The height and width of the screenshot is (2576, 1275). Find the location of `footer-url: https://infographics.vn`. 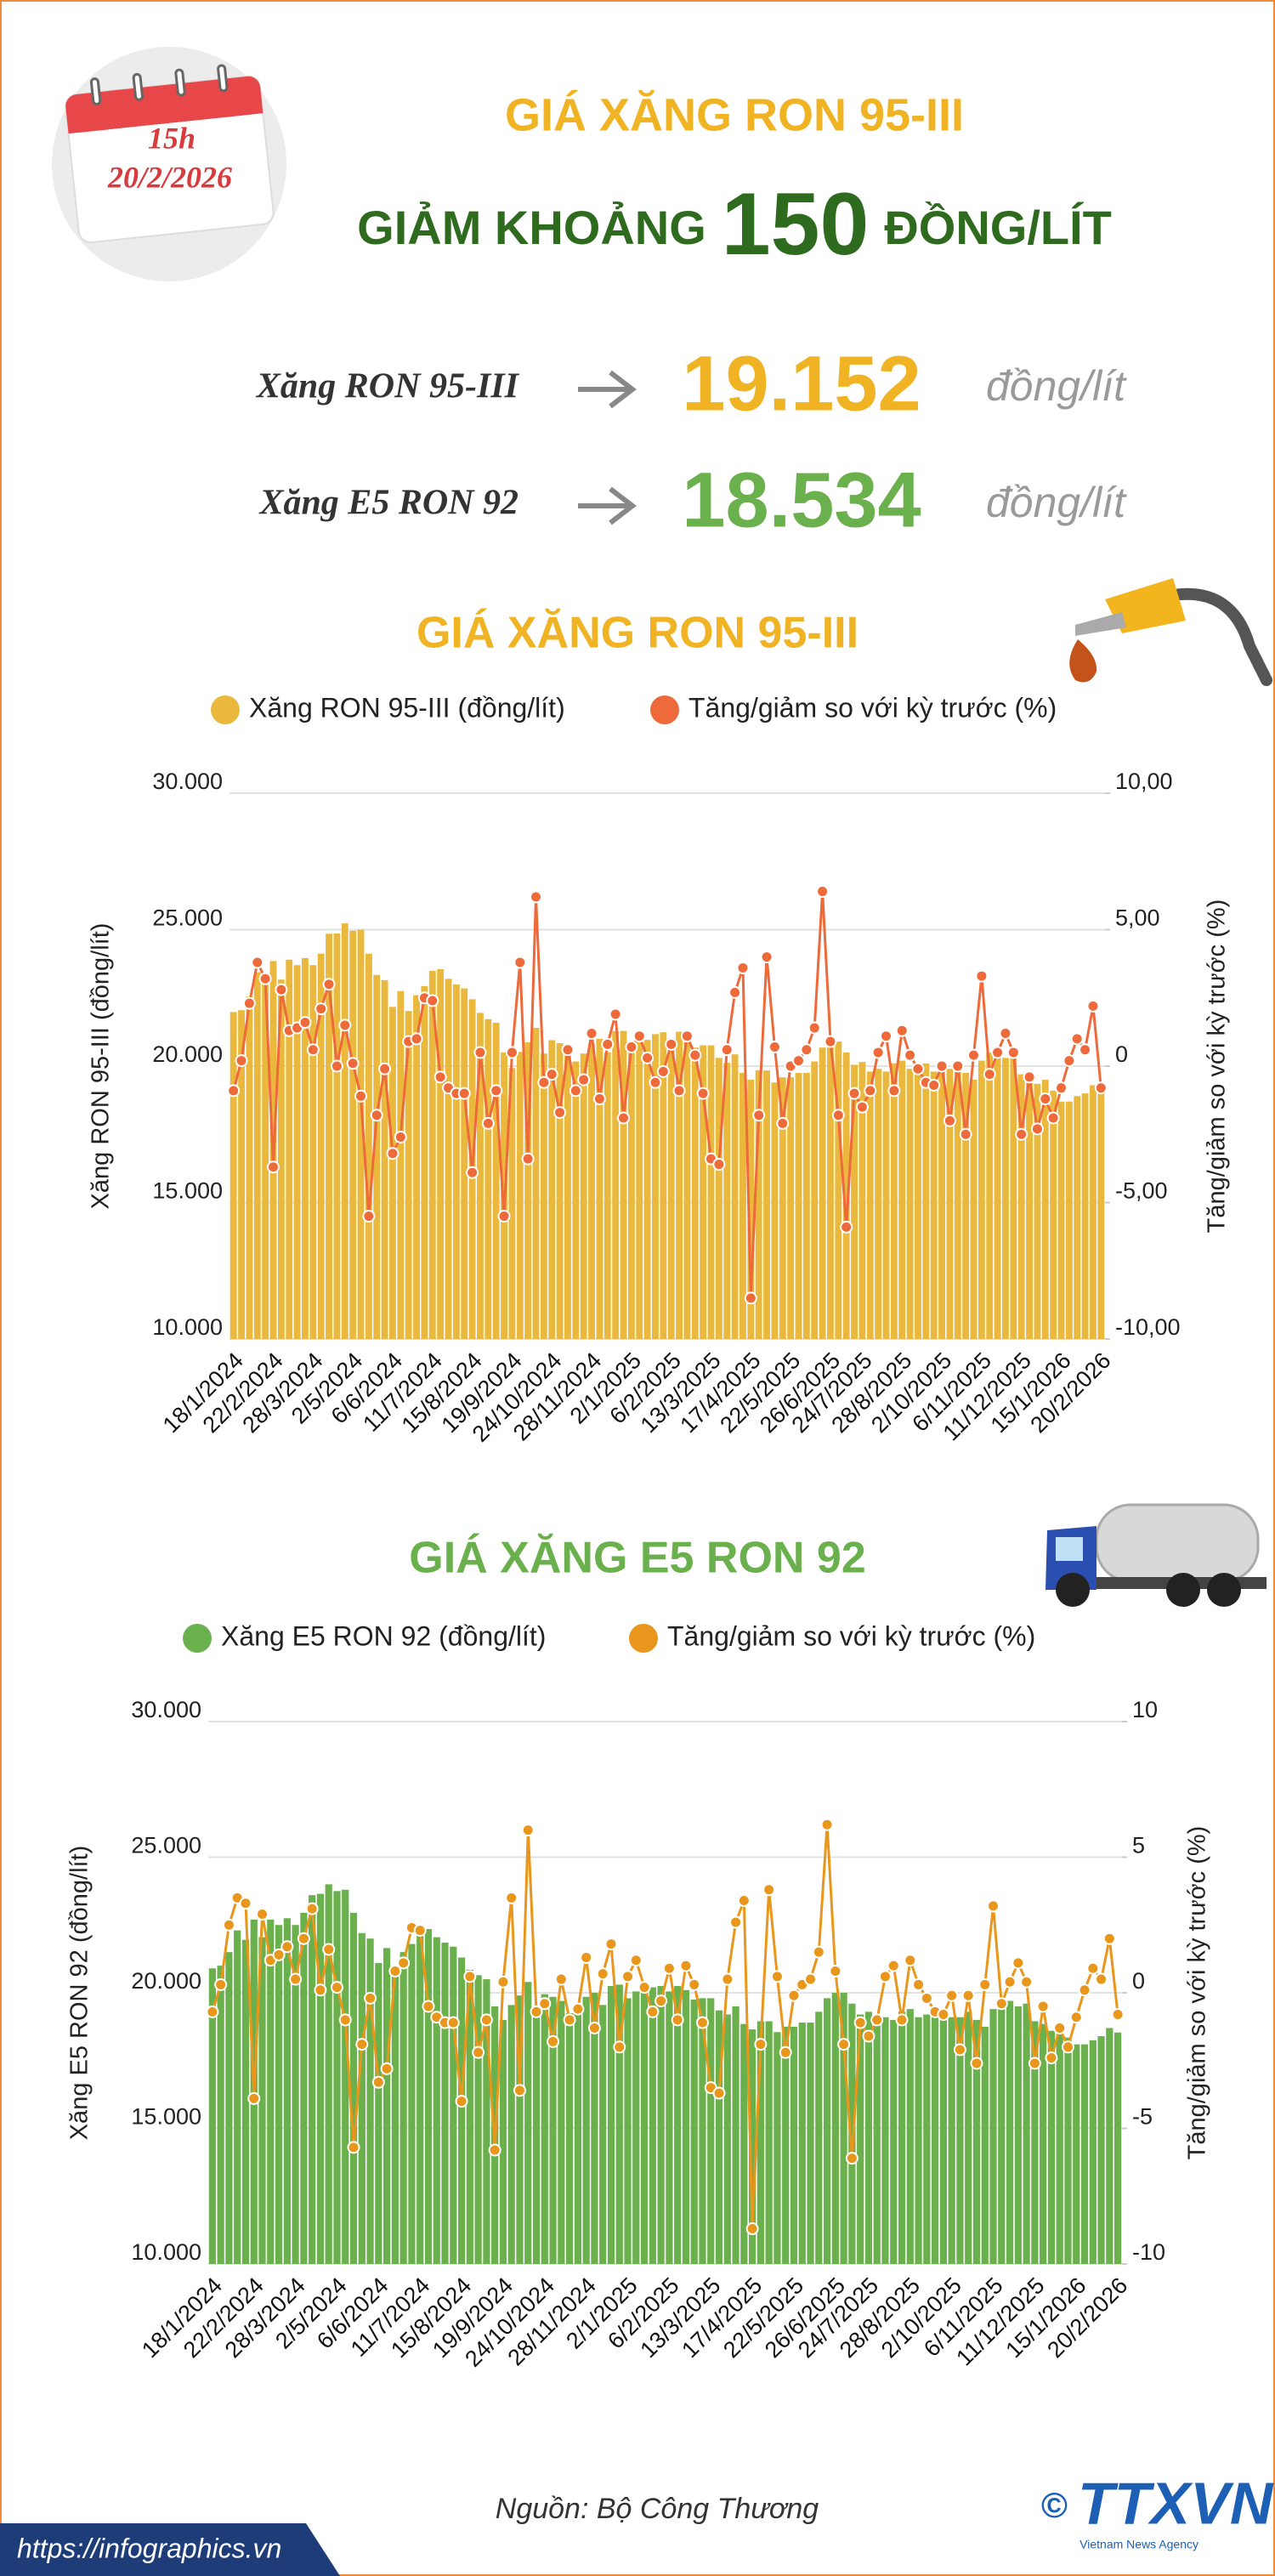

footer-url: https://infographics.vn is located at coordinates (149, 2548).